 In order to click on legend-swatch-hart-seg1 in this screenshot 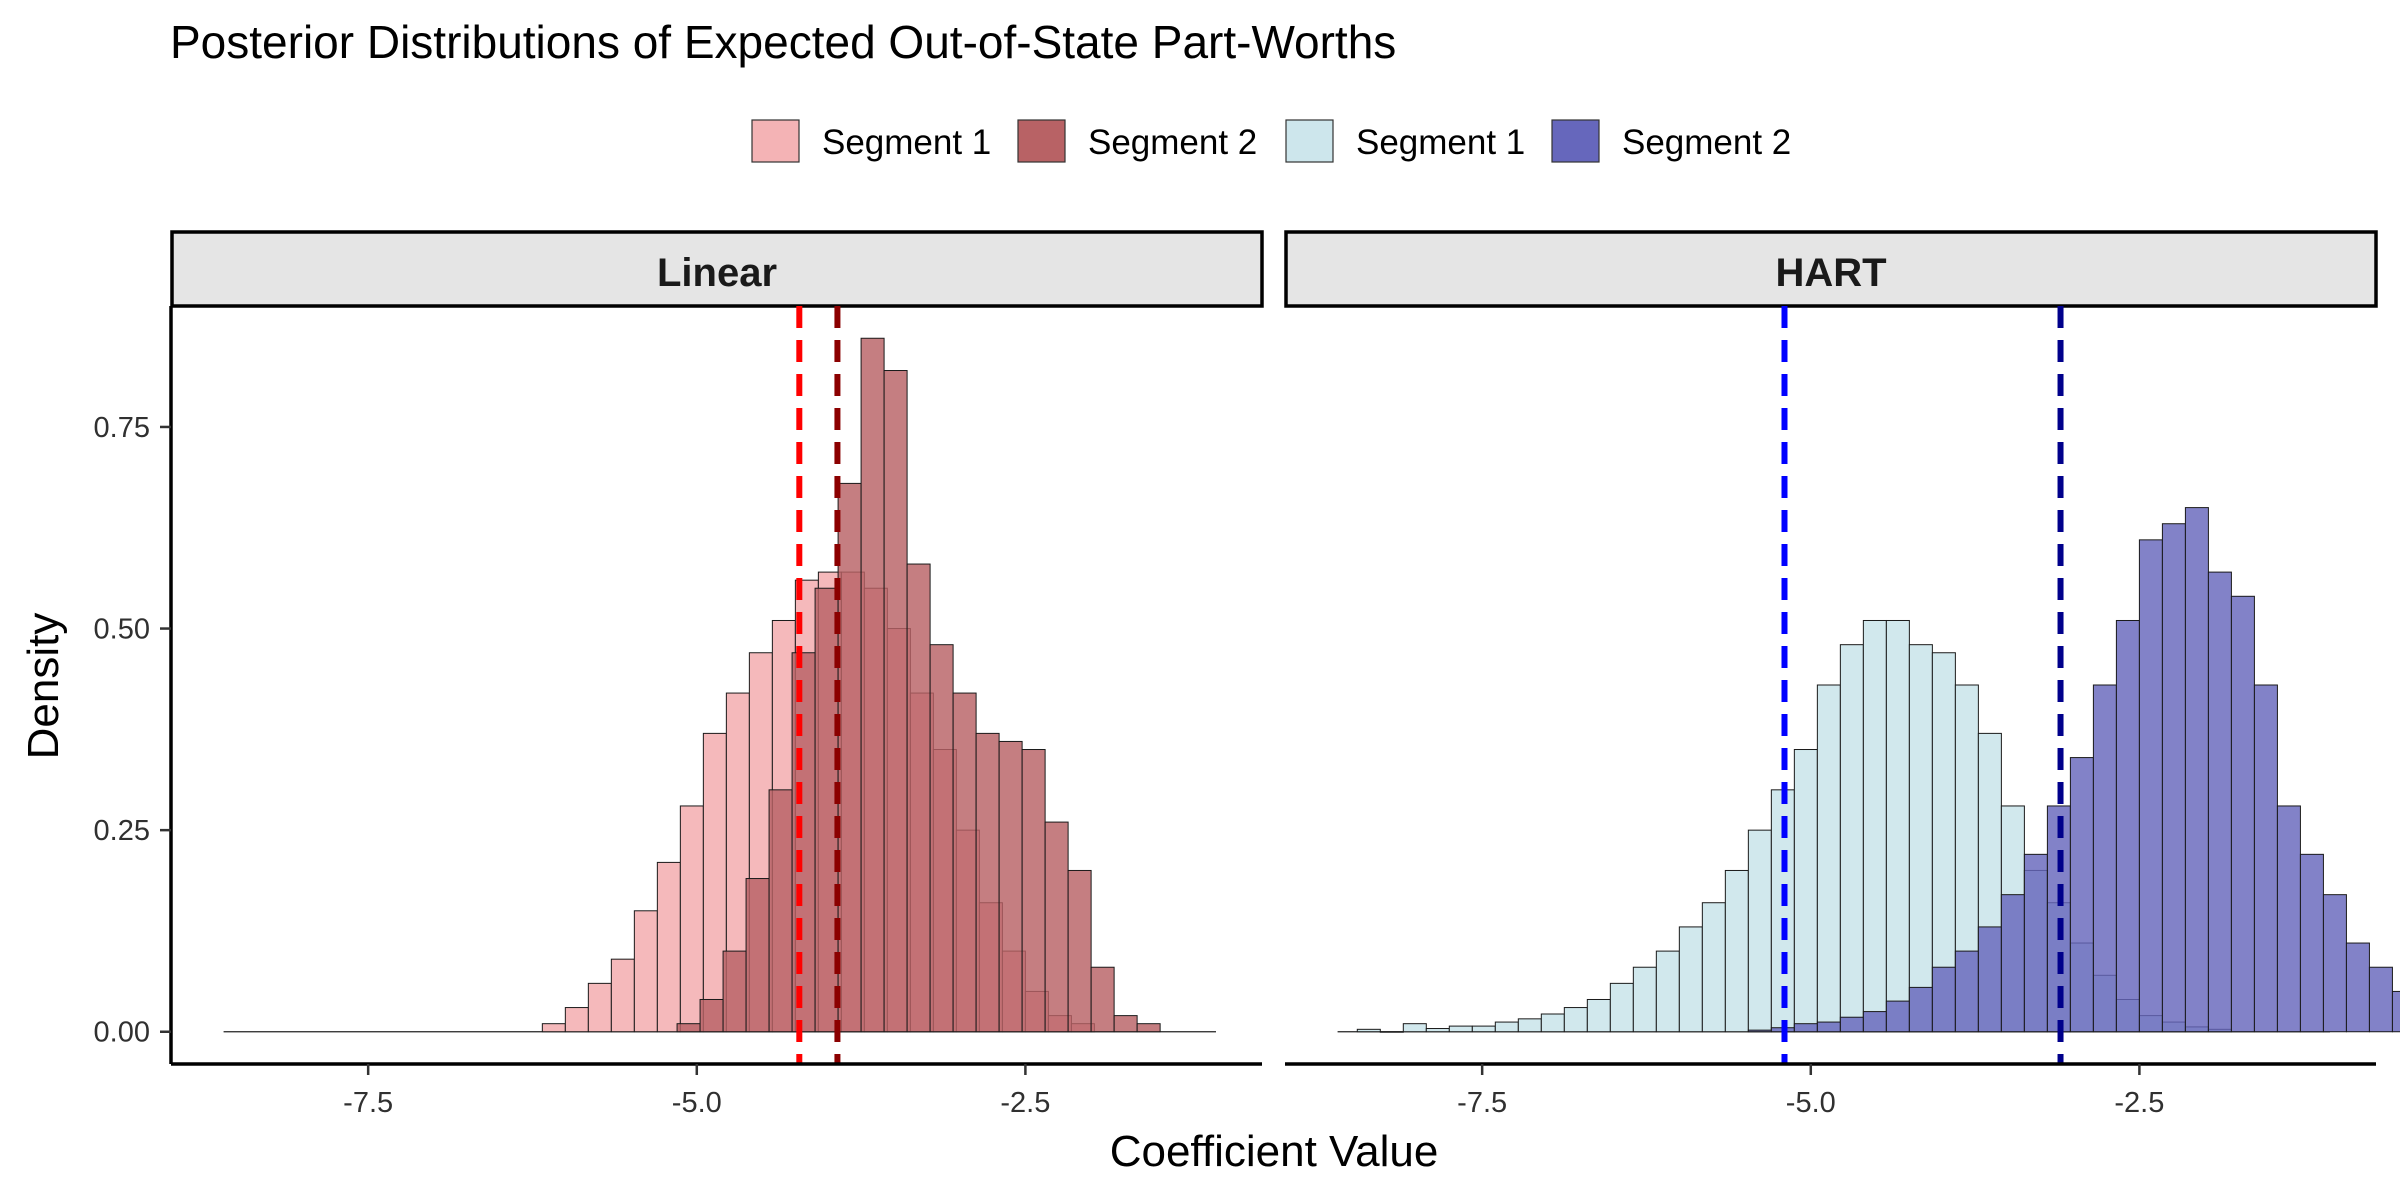, I will do `click(1309, 141)`.